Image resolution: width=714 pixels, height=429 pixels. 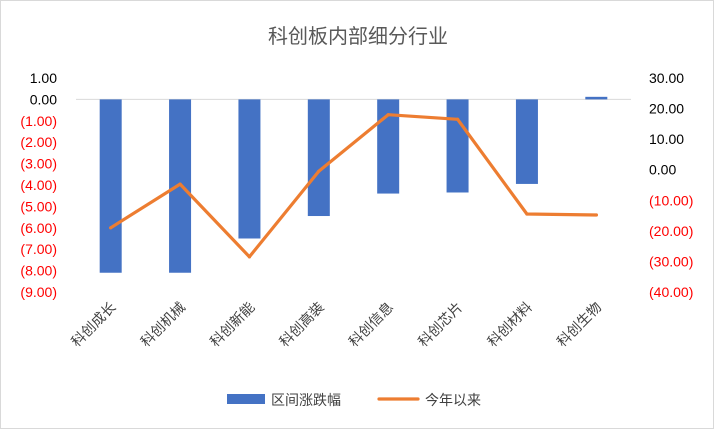 What do you see at coordinates (671, 261) in the screenshot?
I see `right-tick-label: (30.00)` at bounding box center [671, 261].